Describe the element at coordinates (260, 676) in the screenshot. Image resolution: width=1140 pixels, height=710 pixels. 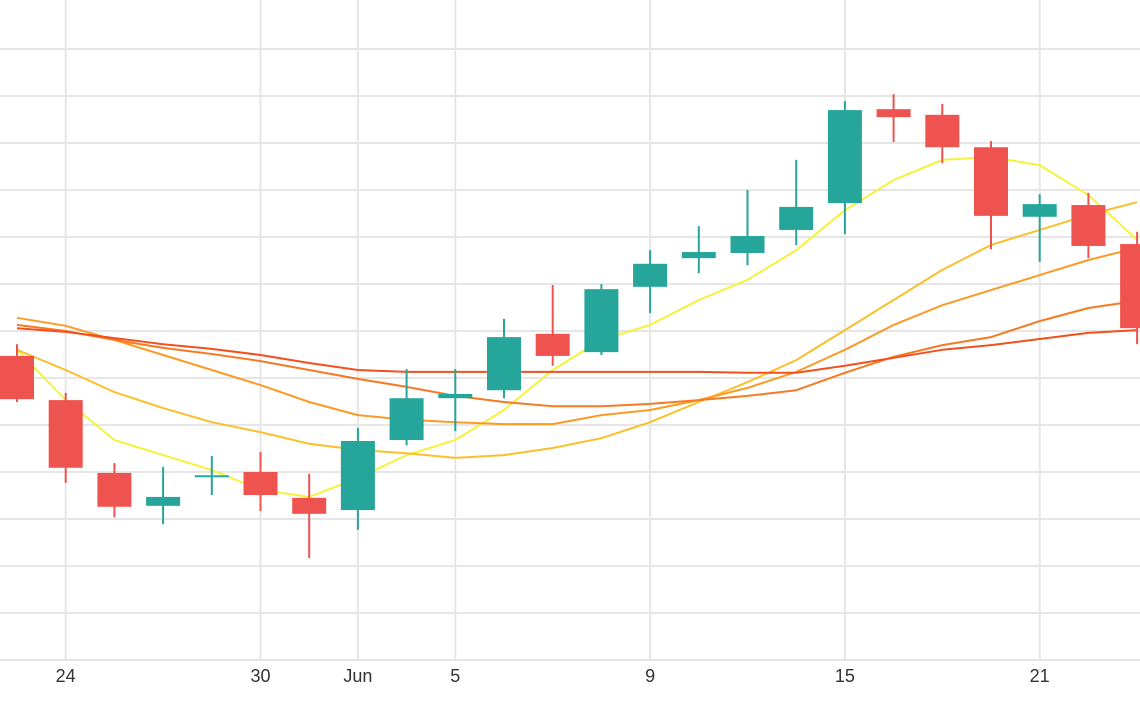
I see `x-tick-label: 30` at that location.